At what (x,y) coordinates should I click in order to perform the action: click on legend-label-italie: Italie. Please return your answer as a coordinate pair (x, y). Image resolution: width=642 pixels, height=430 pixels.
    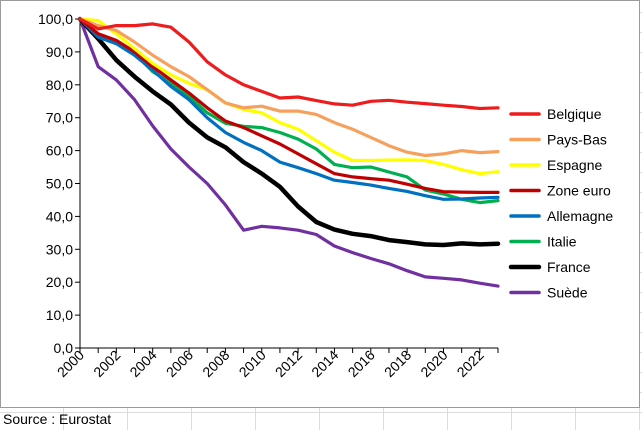
    Looking at the image, I should click on (562, 242).